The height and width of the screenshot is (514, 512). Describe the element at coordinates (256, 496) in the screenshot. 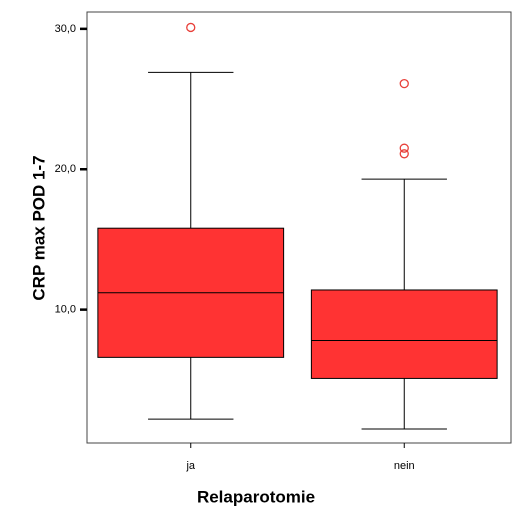

I see `x-axis-title: Relaparotomie` at that location.